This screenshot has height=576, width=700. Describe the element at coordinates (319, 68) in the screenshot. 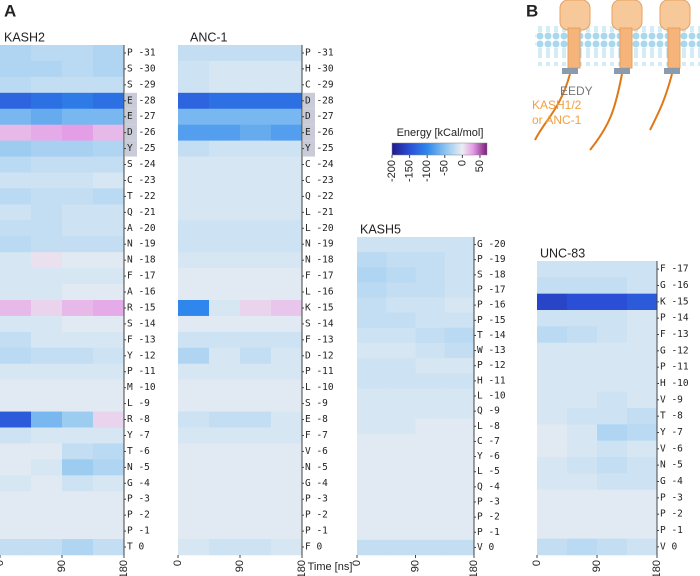

I see `row-label: H -30` at that location.